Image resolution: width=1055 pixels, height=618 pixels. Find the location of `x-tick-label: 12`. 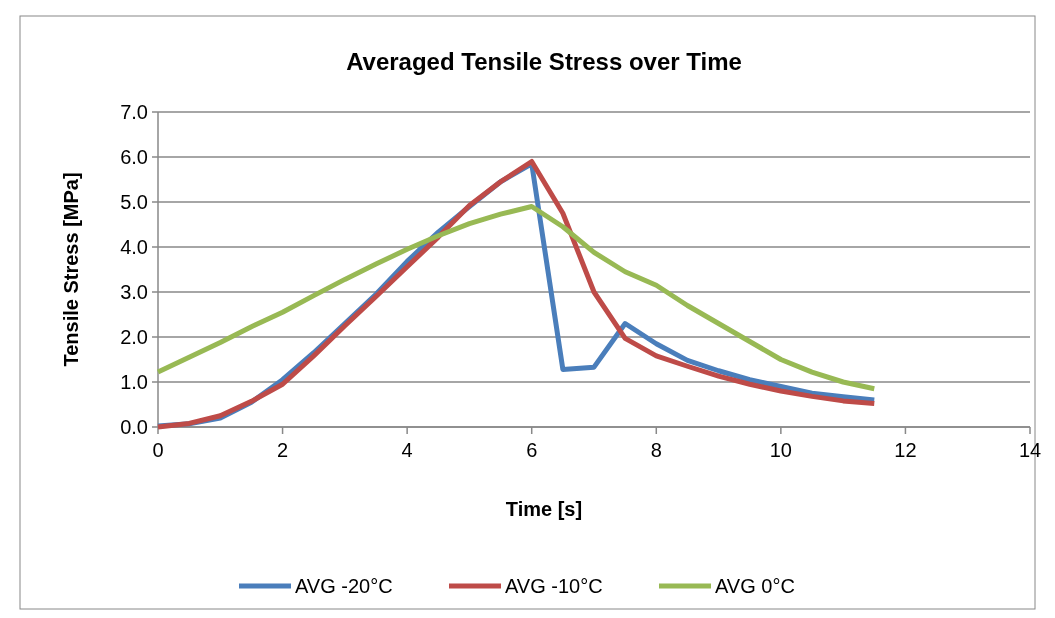

x-tick-label: 12 is located at coordinates (905, 450).